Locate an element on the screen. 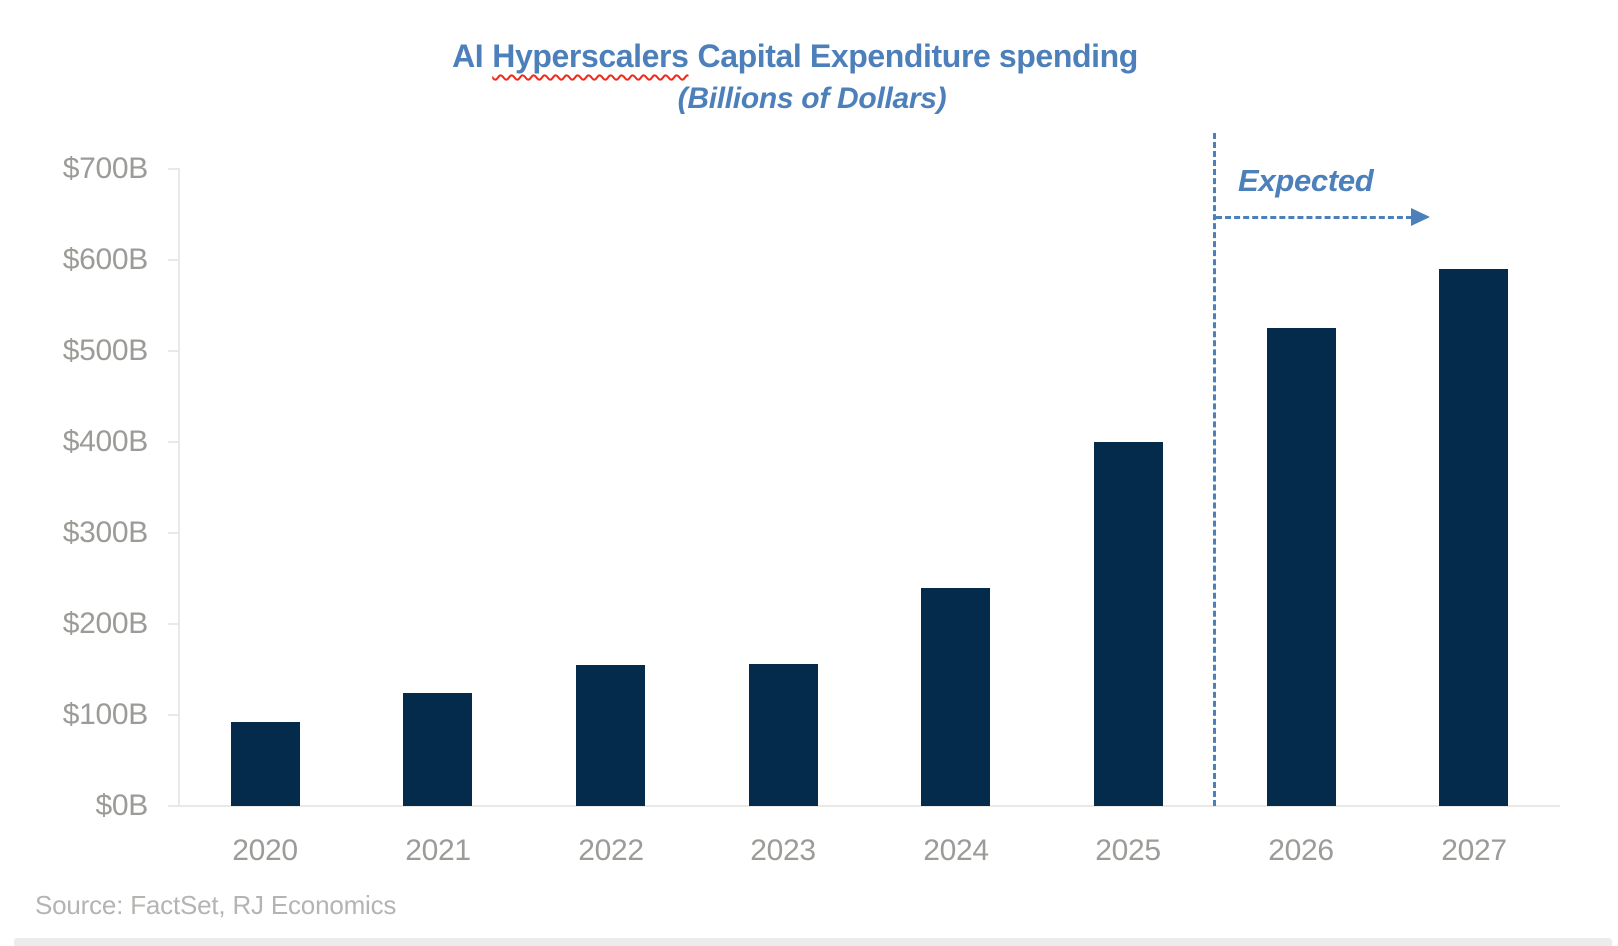 The width and height of the screenshot is (1618, 946). title-misspelled-word: Hyperscalers is located at coordinates (590, 56).